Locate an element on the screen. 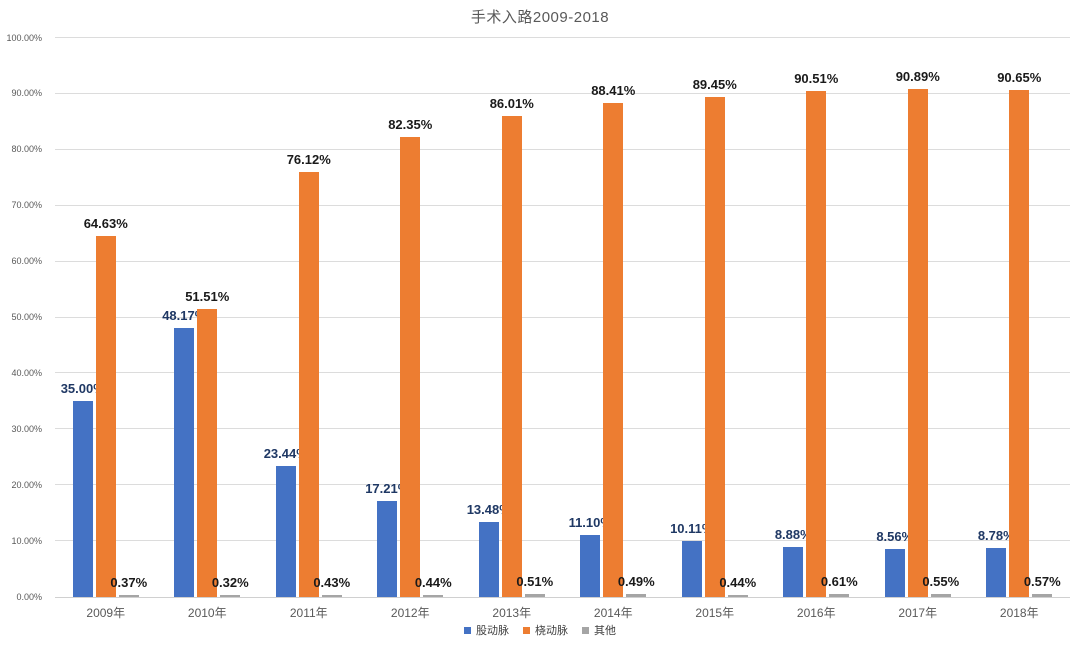  data-label-other-2011年: 0.43% is located at coordinates (332, 582).